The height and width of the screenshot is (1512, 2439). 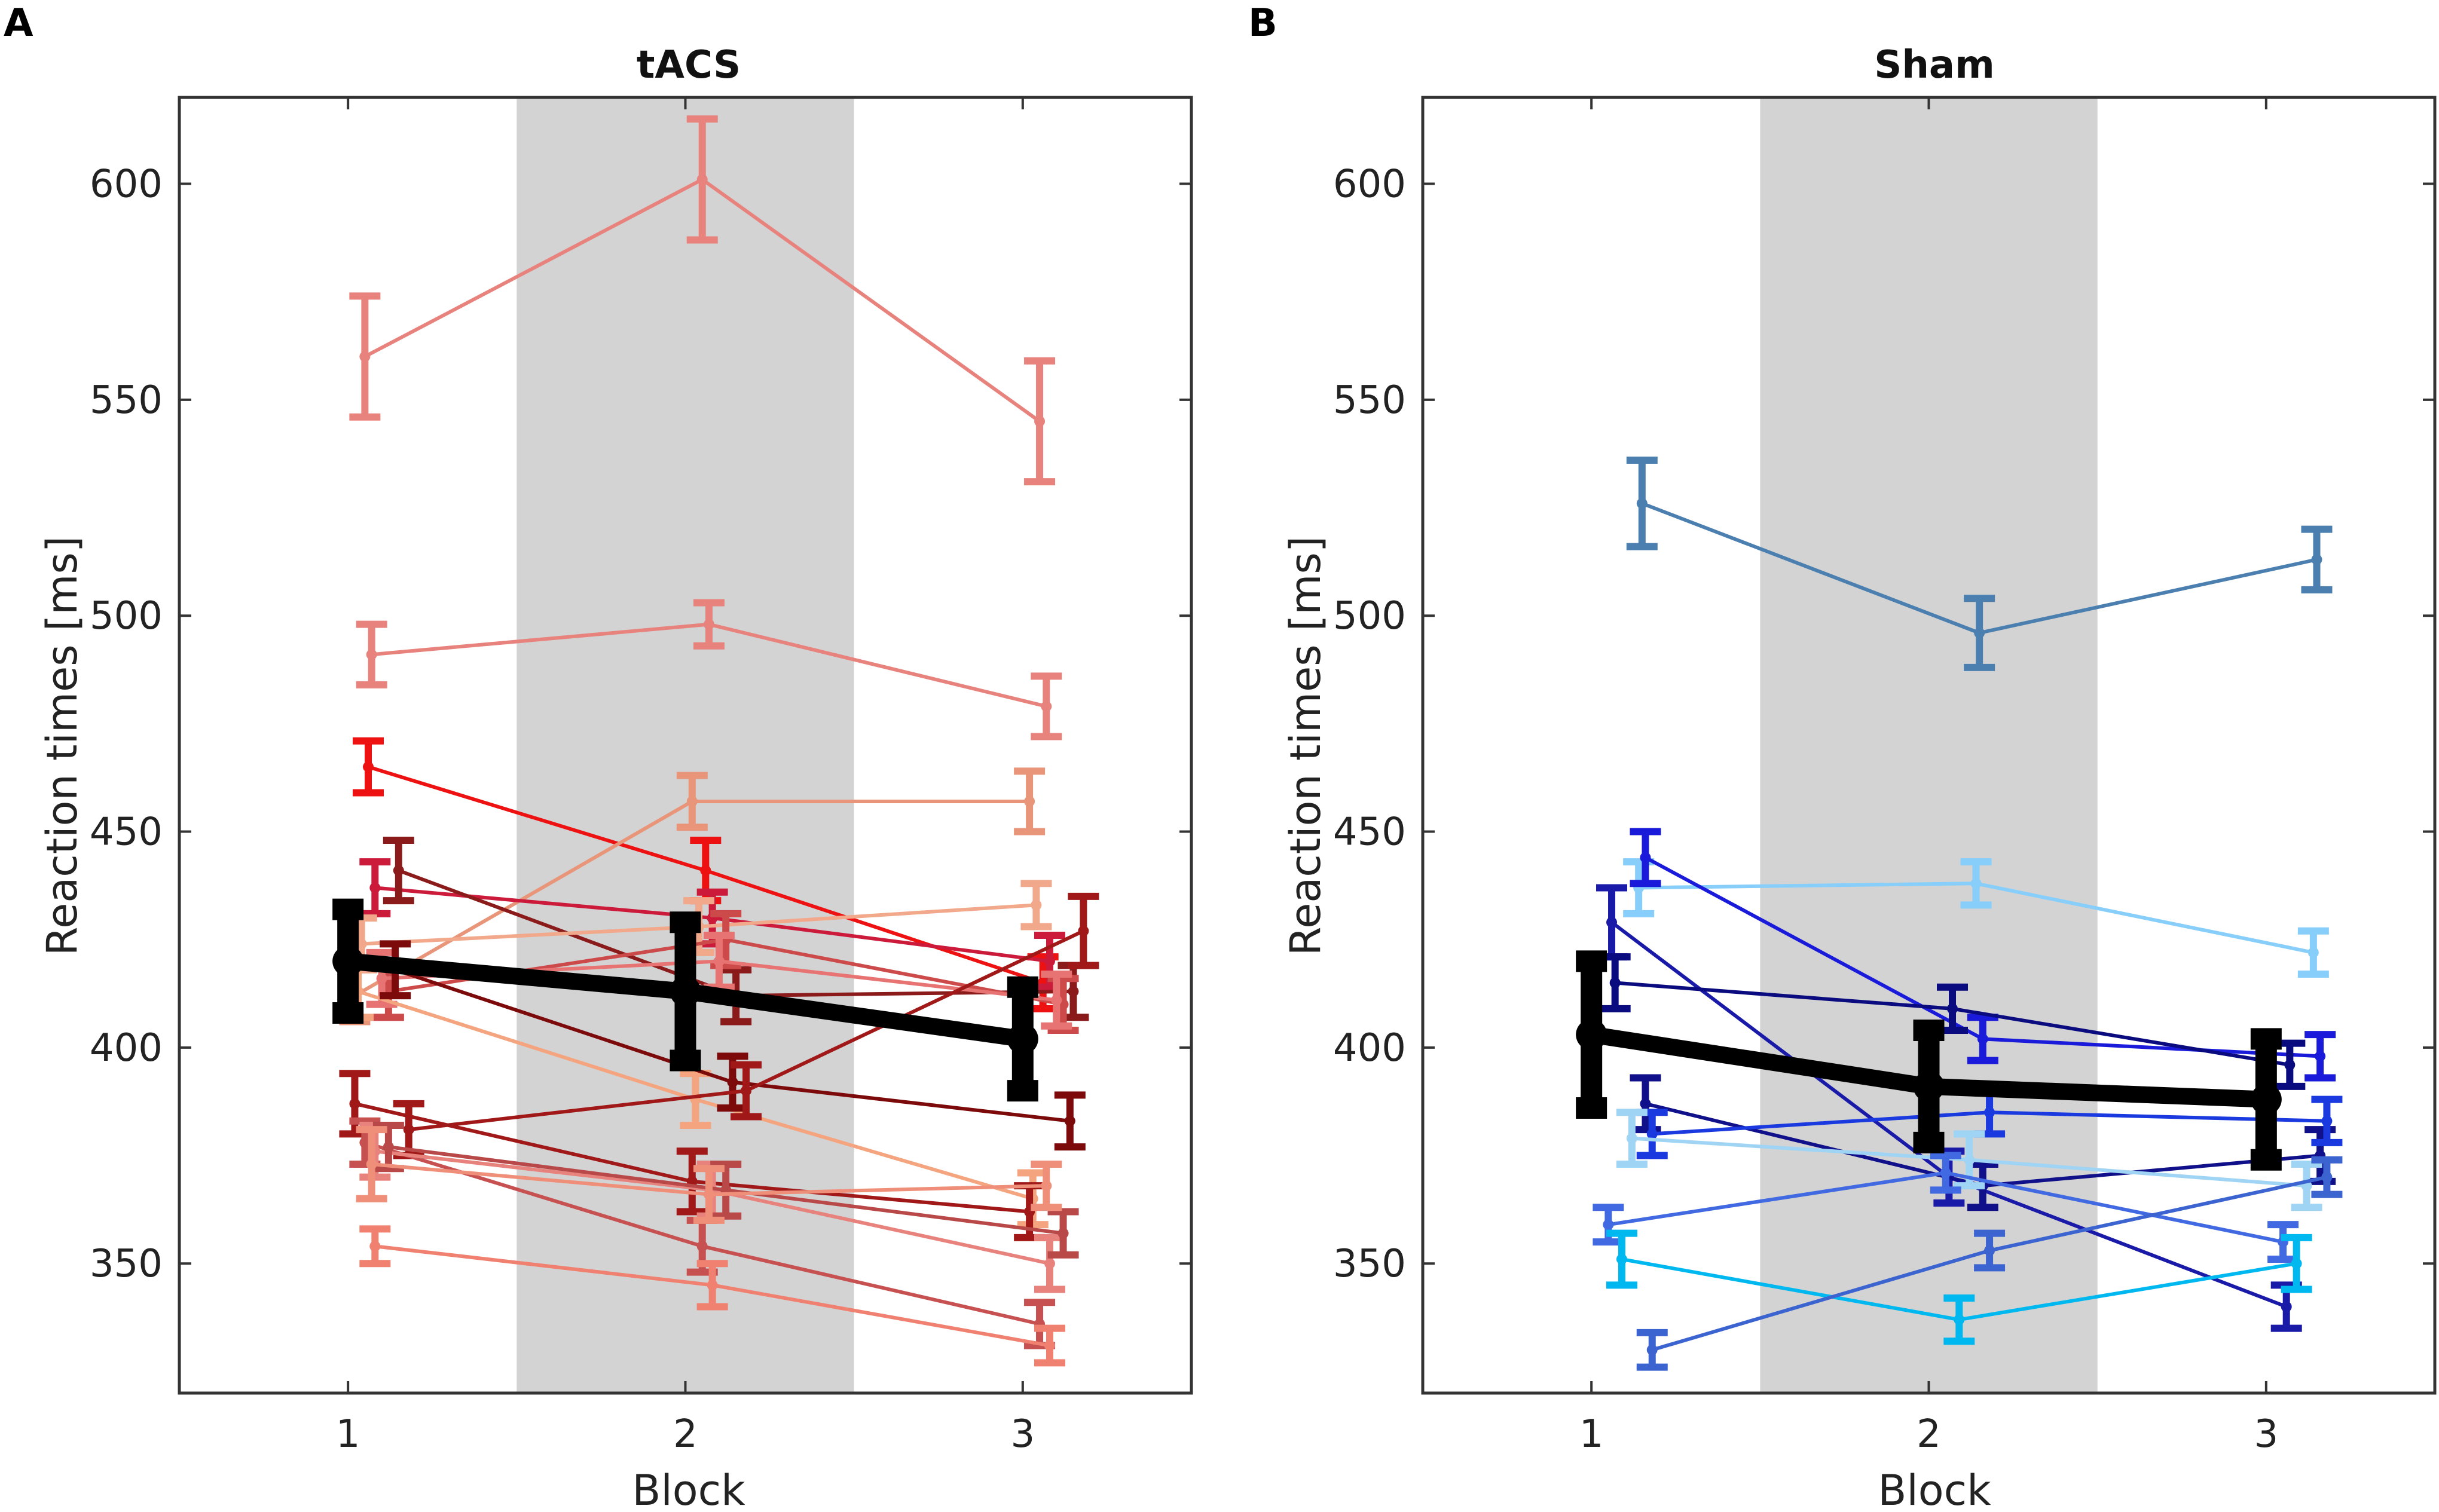 What do you see at coordinates (1262, 23) in the screenshot?
I see `panel-letter: B` at bounding box center [1262, 23].